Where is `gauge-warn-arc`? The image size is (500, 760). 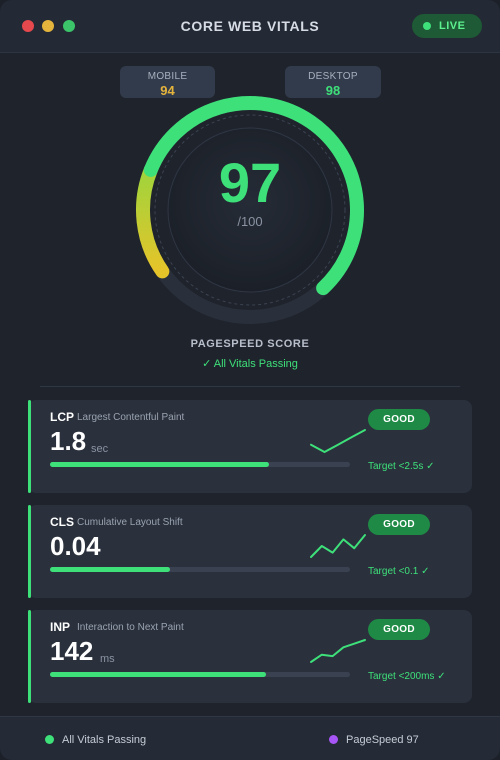 gauge-warn-arc is located at coordinates (153, 220).